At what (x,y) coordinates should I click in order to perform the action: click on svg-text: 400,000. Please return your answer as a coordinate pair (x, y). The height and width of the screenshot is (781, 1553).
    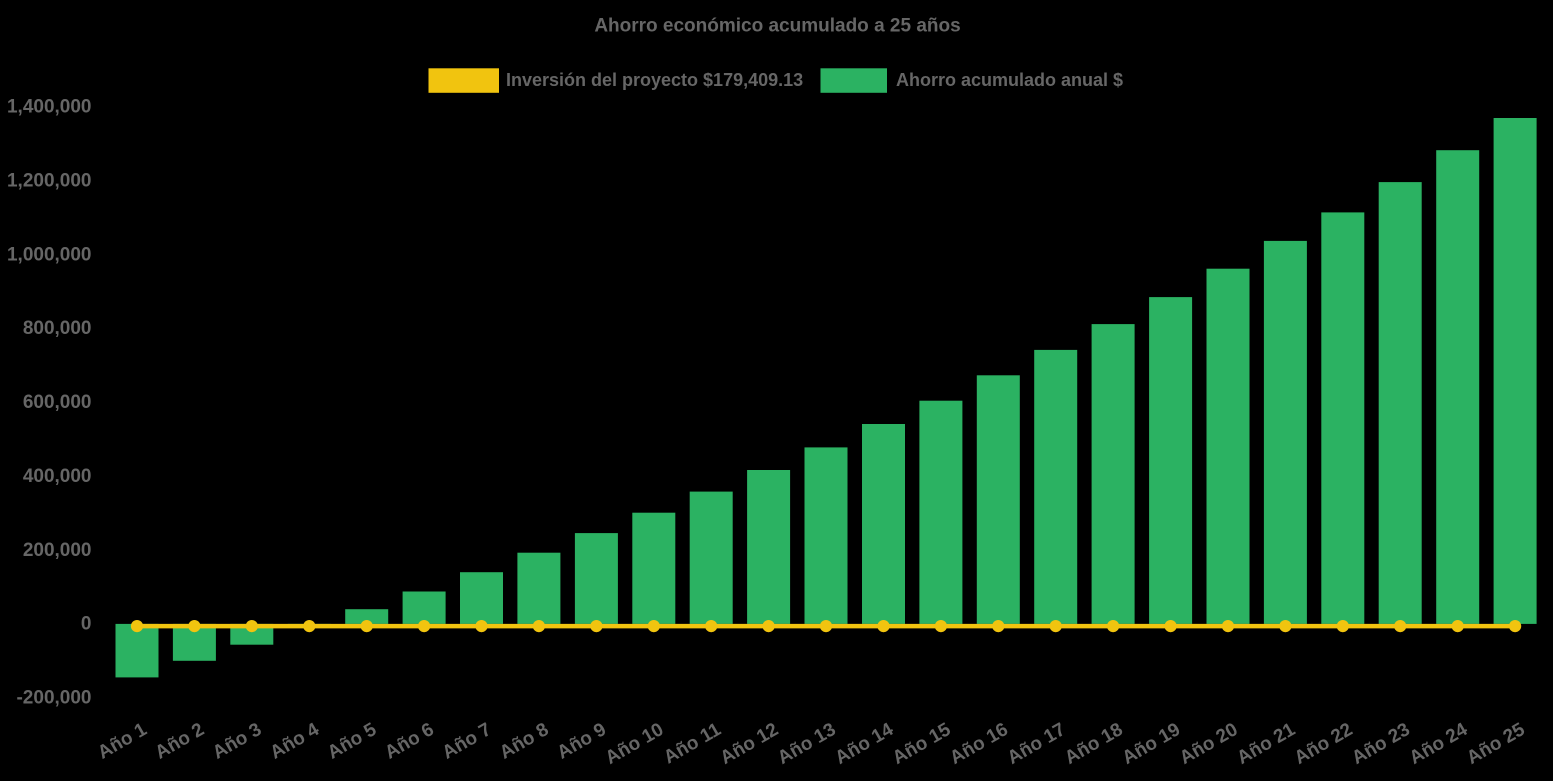
    Looking at the image, I should click on (57, 476).